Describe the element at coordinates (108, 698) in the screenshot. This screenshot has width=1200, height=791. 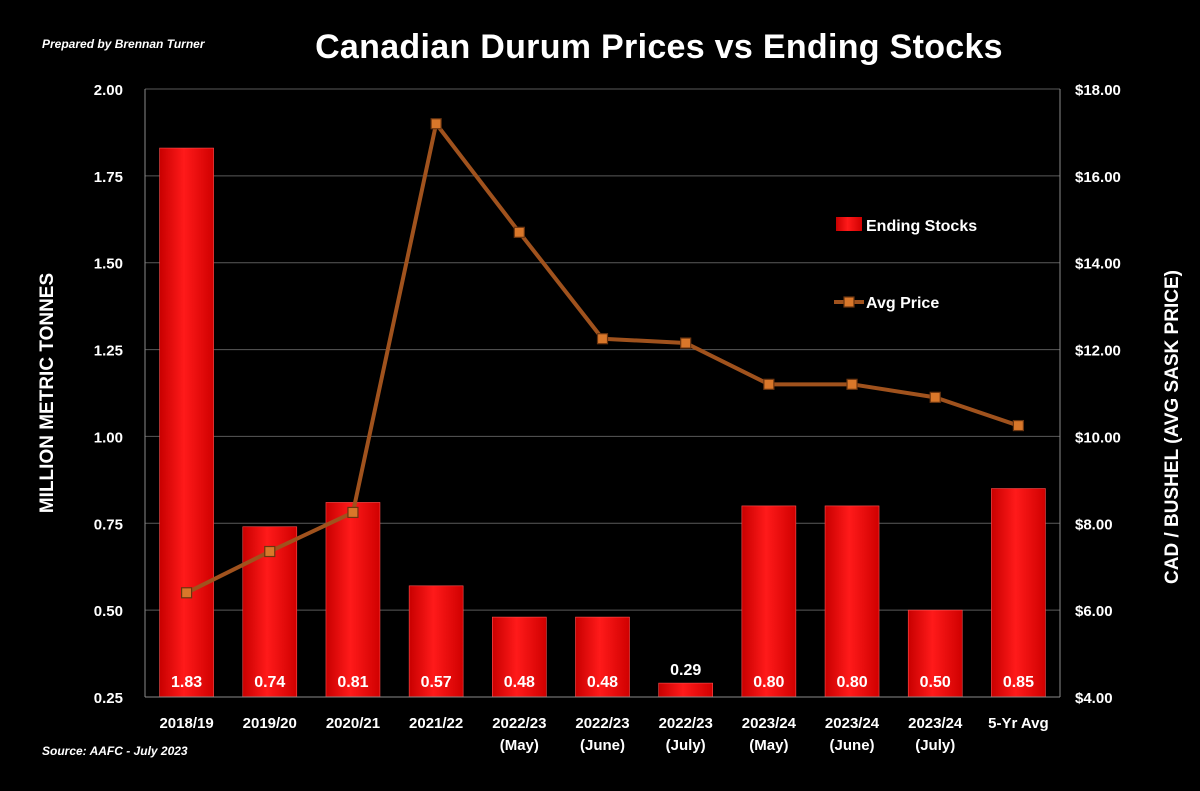
I see `left-axis-tick-label: 0.25` at that location.